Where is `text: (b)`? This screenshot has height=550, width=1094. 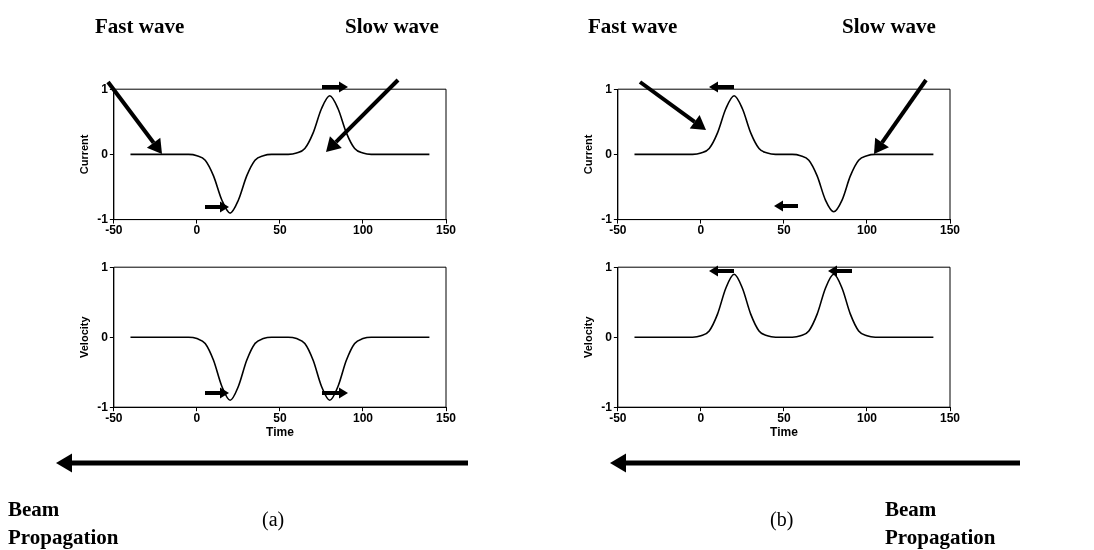
text: (b) is located at coordinates (782, 520).